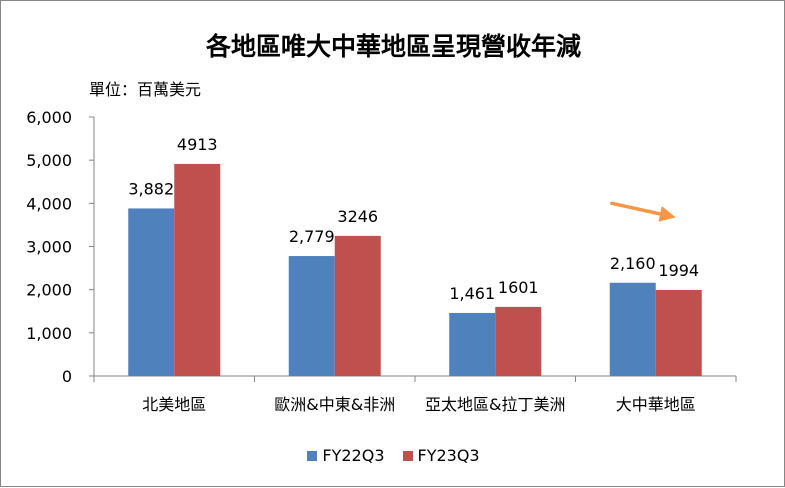  I want to click on data-label: 3,882, so click(151, 188).